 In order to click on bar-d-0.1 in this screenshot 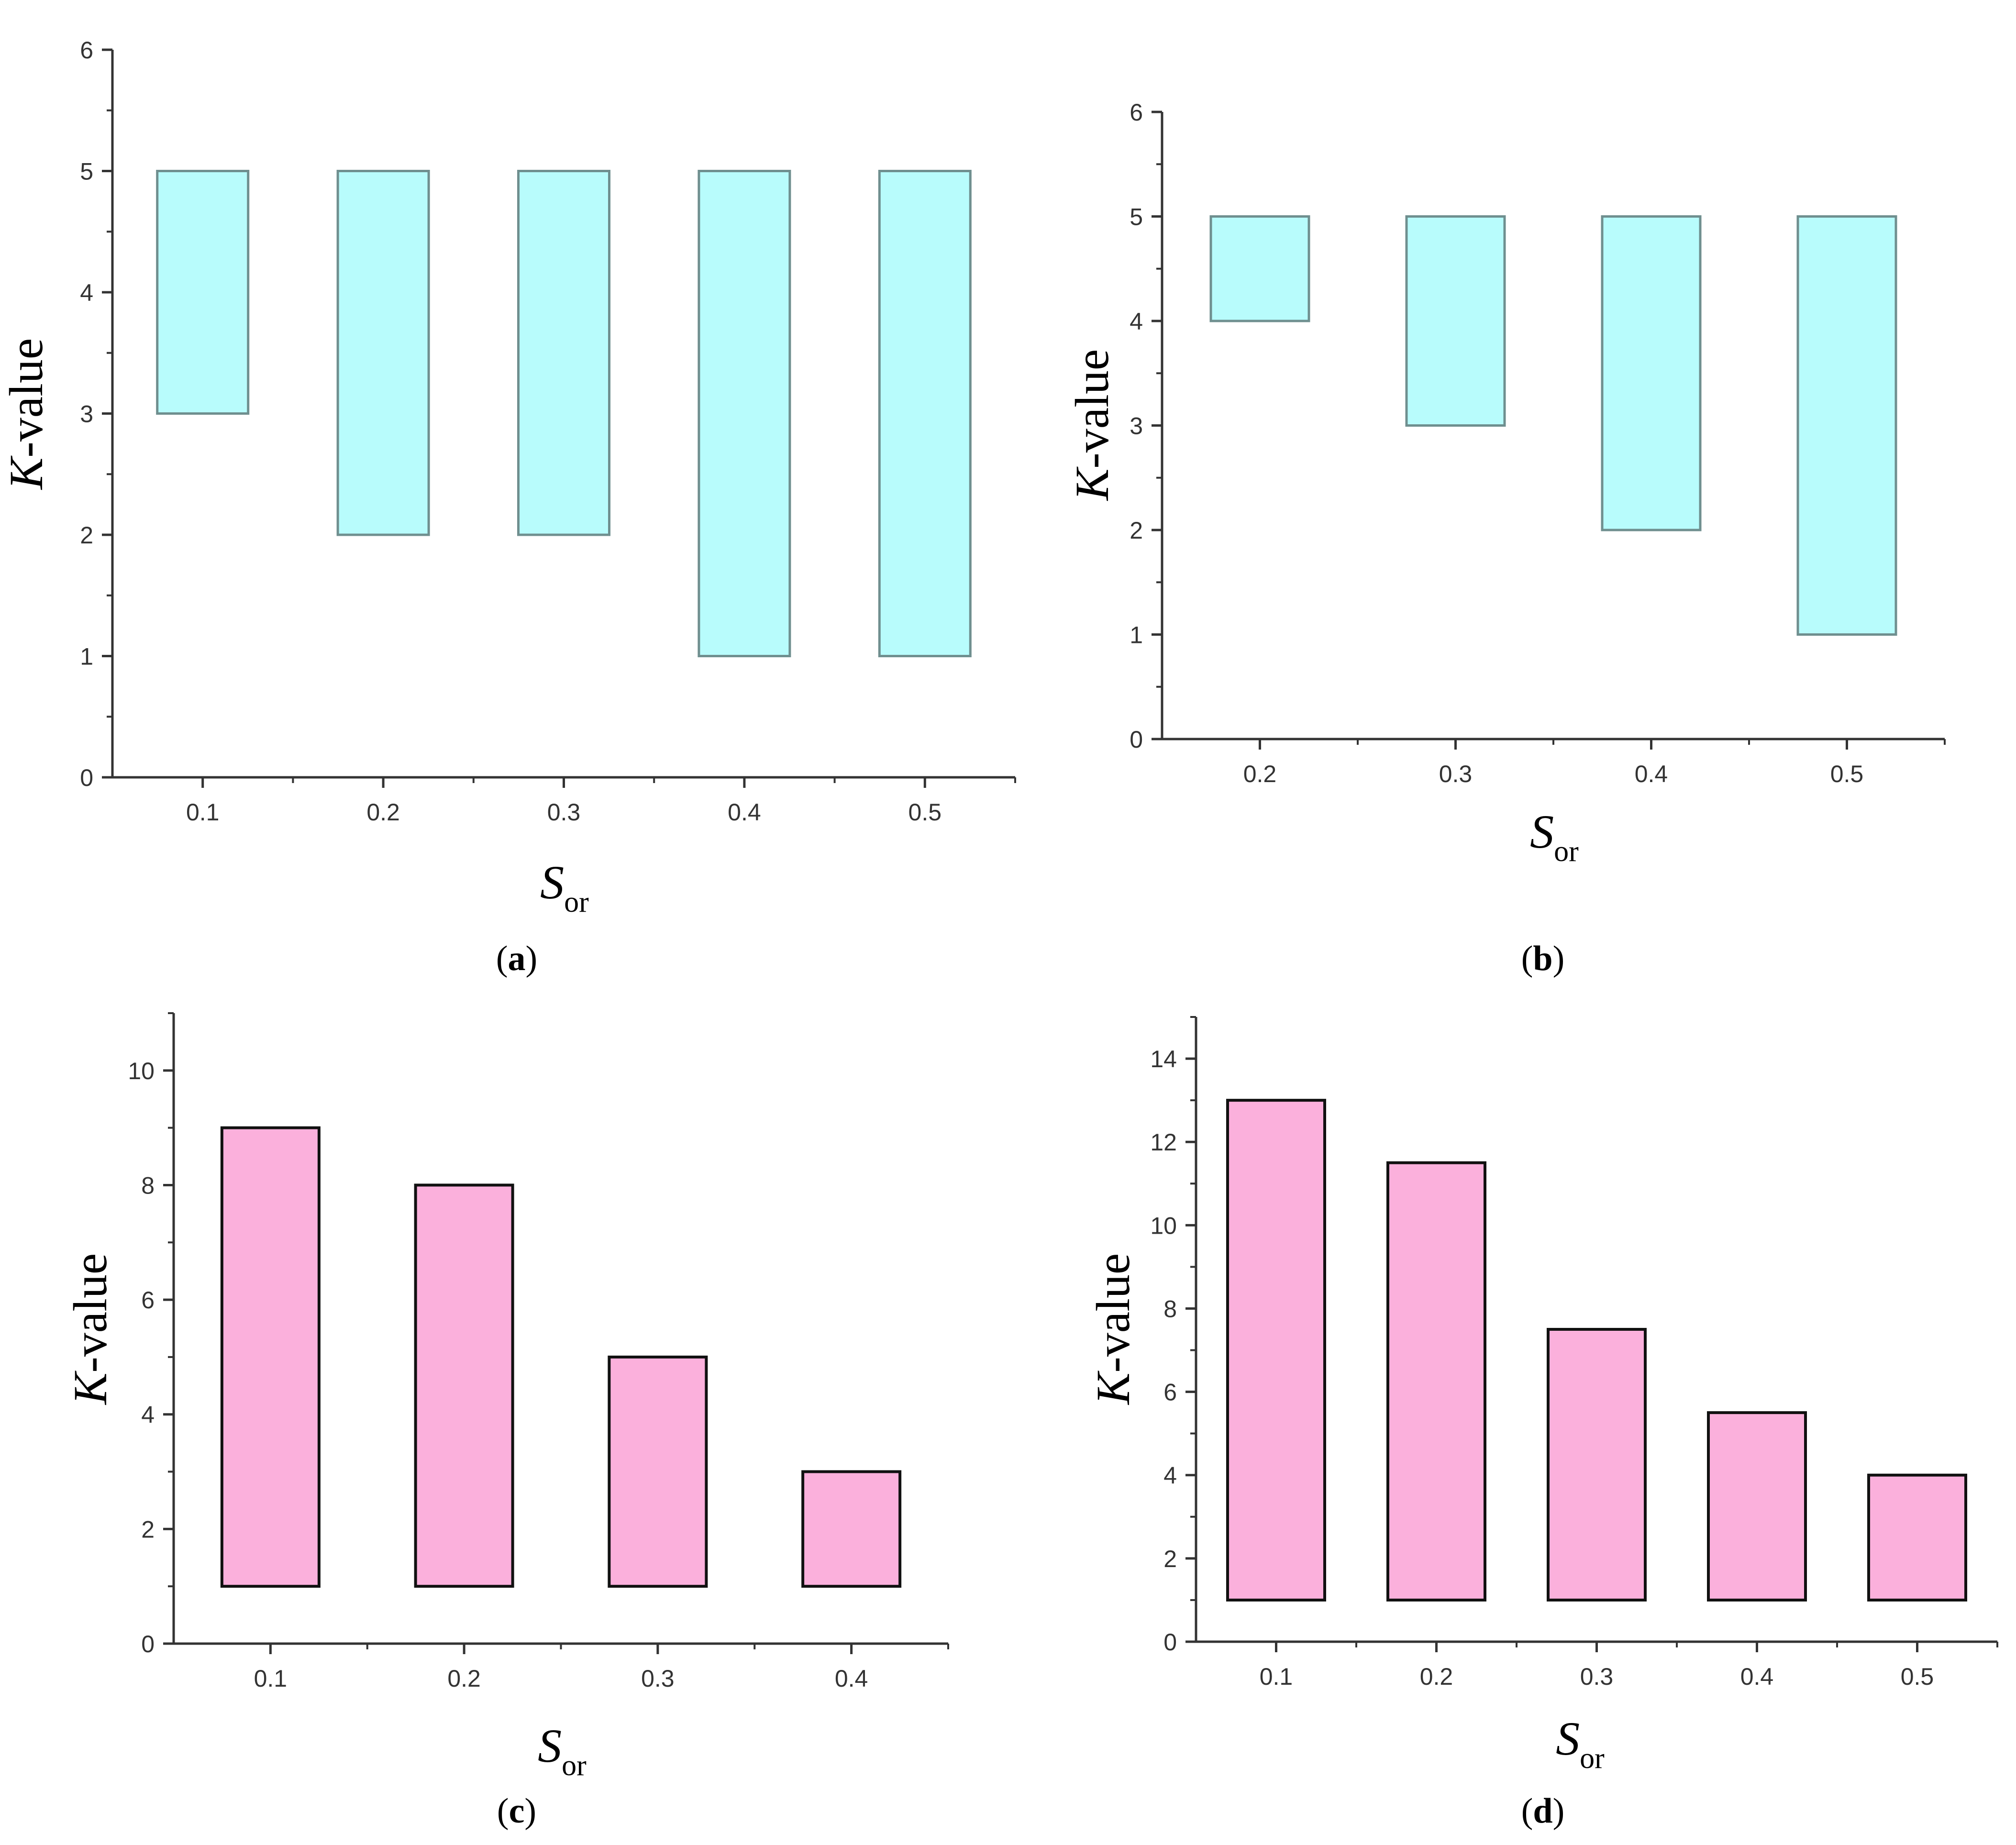, I will do `click(1276, 1350)`.